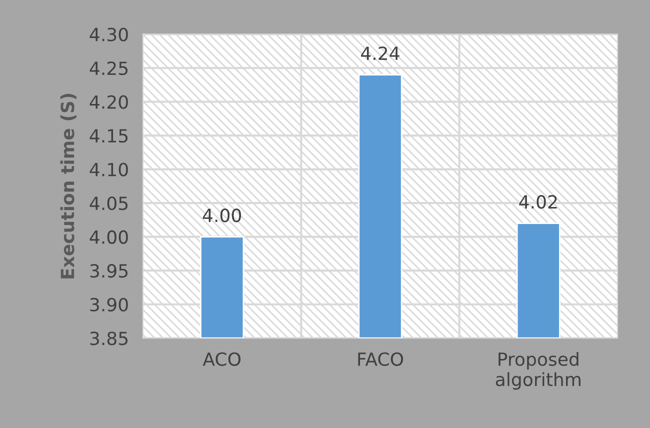 Image resolution: width=650 pixels, height=428 pixels. I want to click on x-tick-label: FACO, so click(381, 359).